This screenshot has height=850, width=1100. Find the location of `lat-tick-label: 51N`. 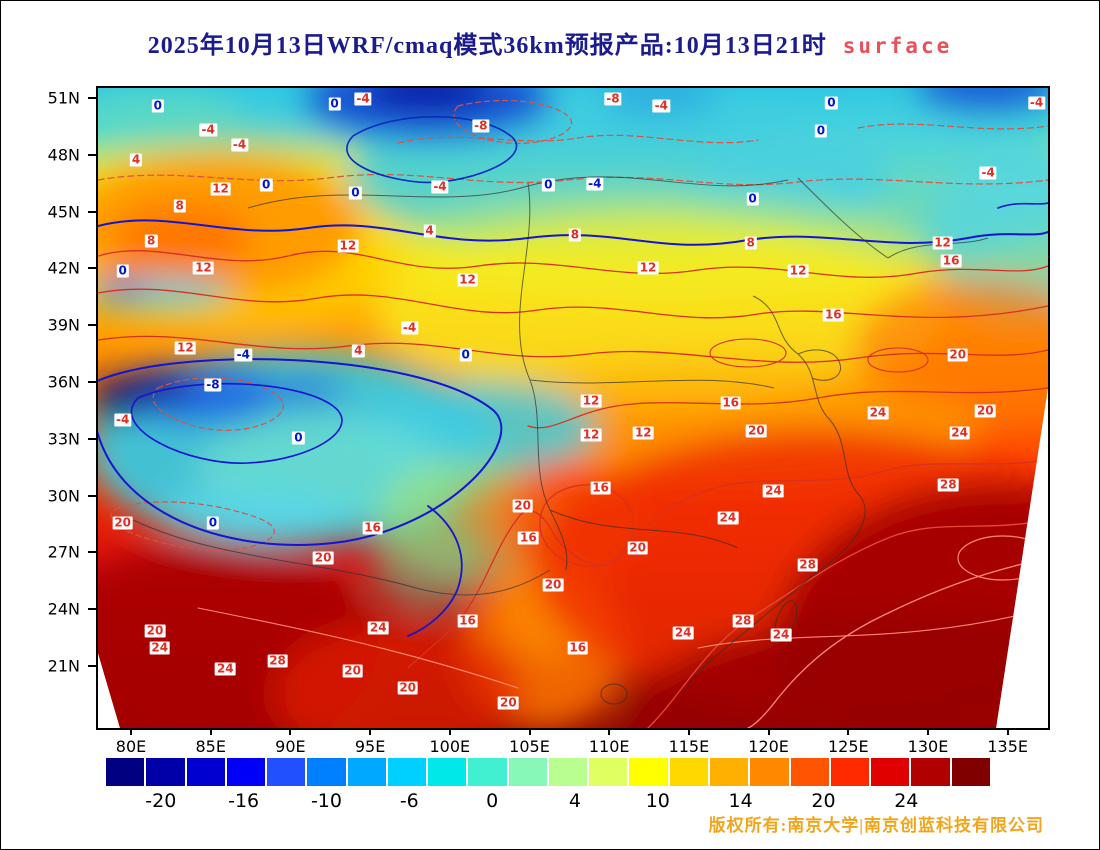

lat-tick-label: 51N is located at coordinates (63, 98).